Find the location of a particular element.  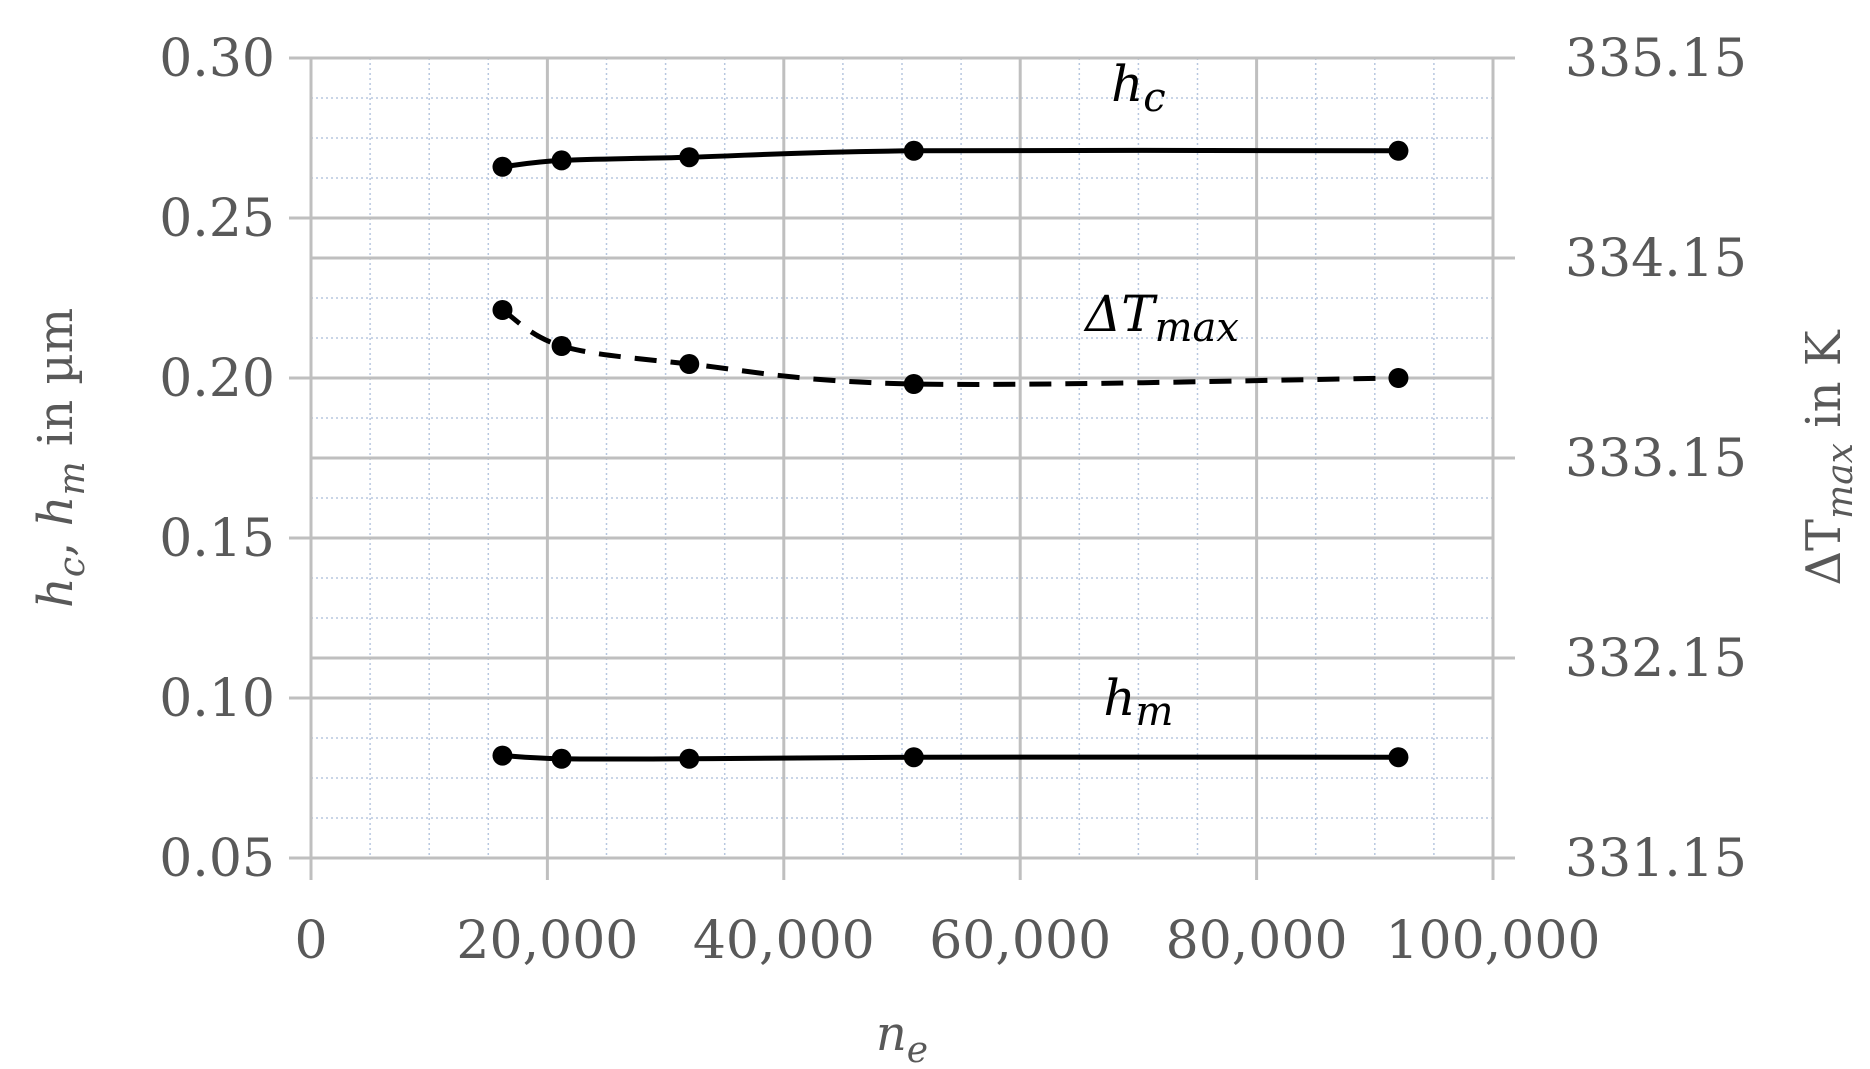

y-left-tick-label: 0.05 is located at coordinates (217, 859).